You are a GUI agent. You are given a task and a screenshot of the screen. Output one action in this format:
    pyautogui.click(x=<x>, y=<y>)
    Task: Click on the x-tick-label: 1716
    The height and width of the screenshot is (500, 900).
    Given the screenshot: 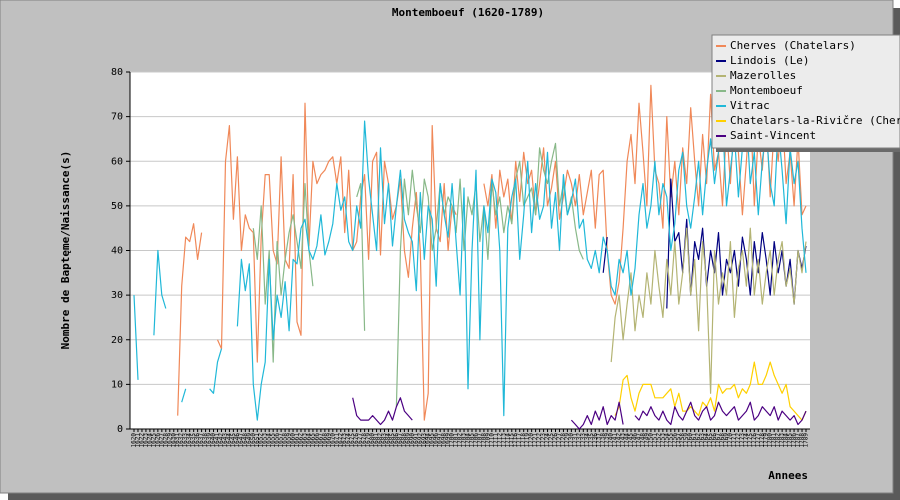 What is the action you would take?
    pyautogui.click(x=515, y=440)
    